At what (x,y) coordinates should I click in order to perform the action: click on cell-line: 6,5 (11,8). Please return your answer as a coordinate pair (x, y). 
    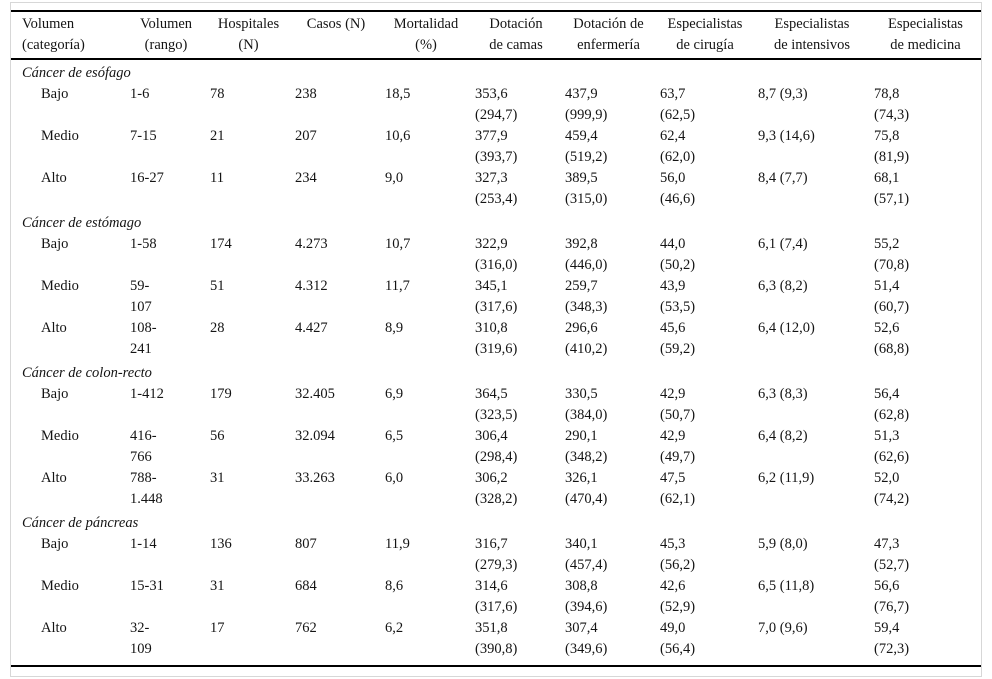
    Looking at the image, I should click on (786, 586).